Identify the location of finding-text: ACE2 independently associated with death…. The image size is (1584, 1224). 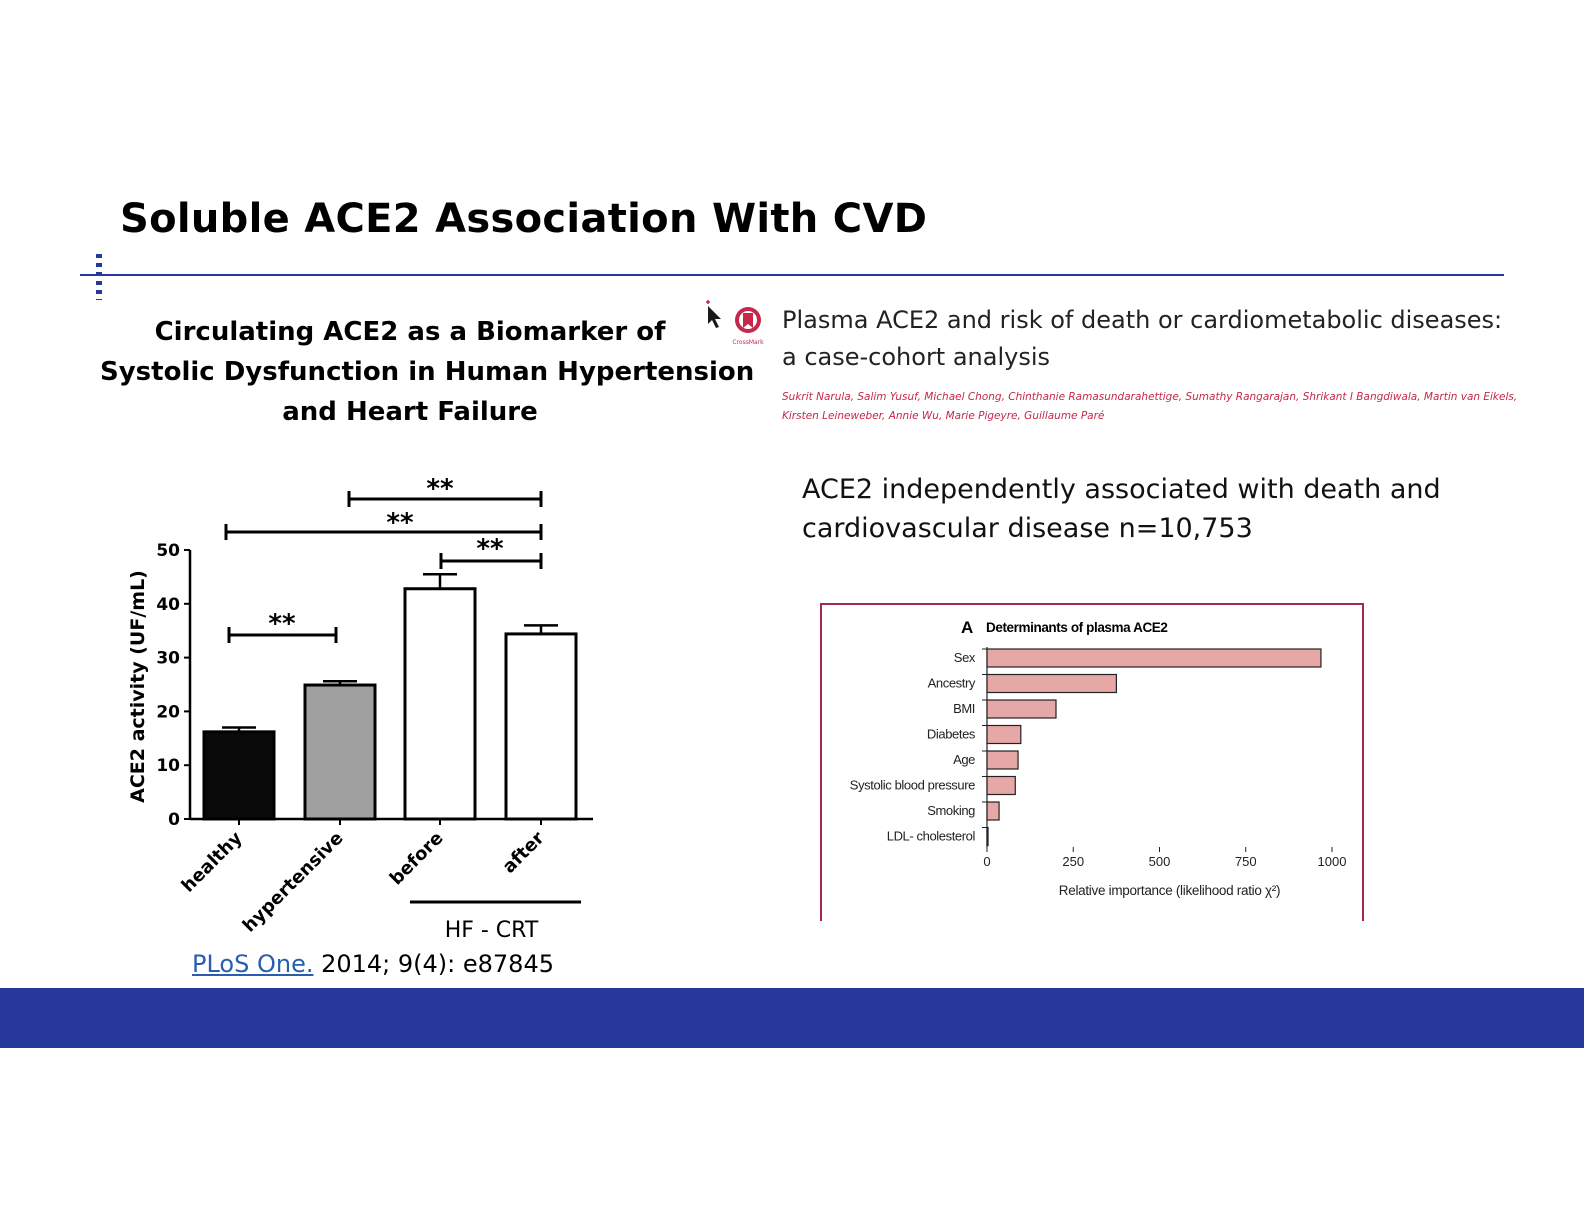
(1121, 509).